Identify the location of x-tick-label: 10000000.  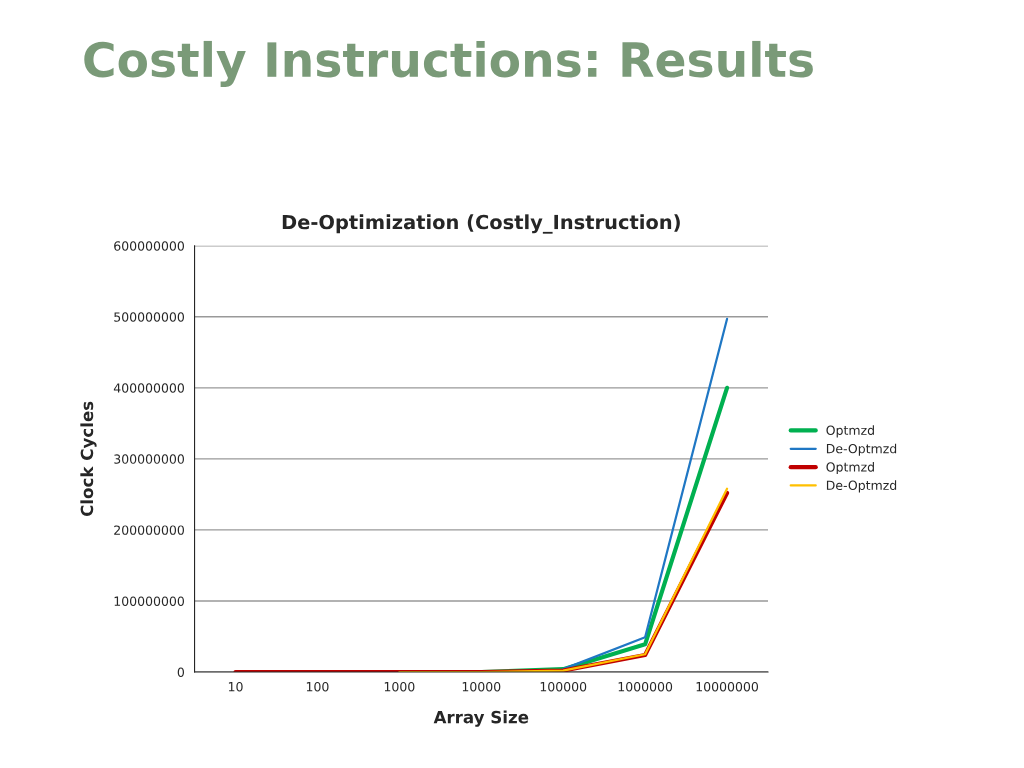
(727, 686).